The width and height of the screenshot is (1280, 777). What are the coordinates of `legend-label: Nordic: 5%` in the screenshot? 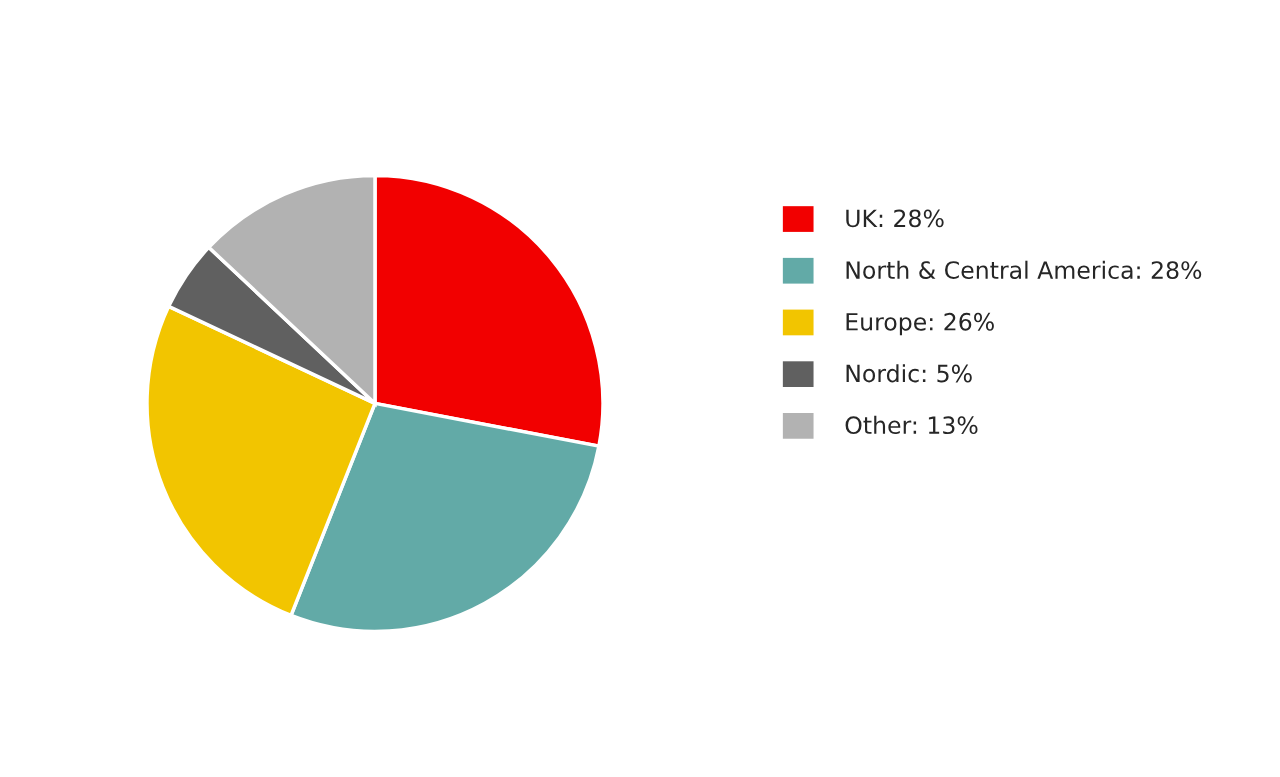 It's located at (909, 373).